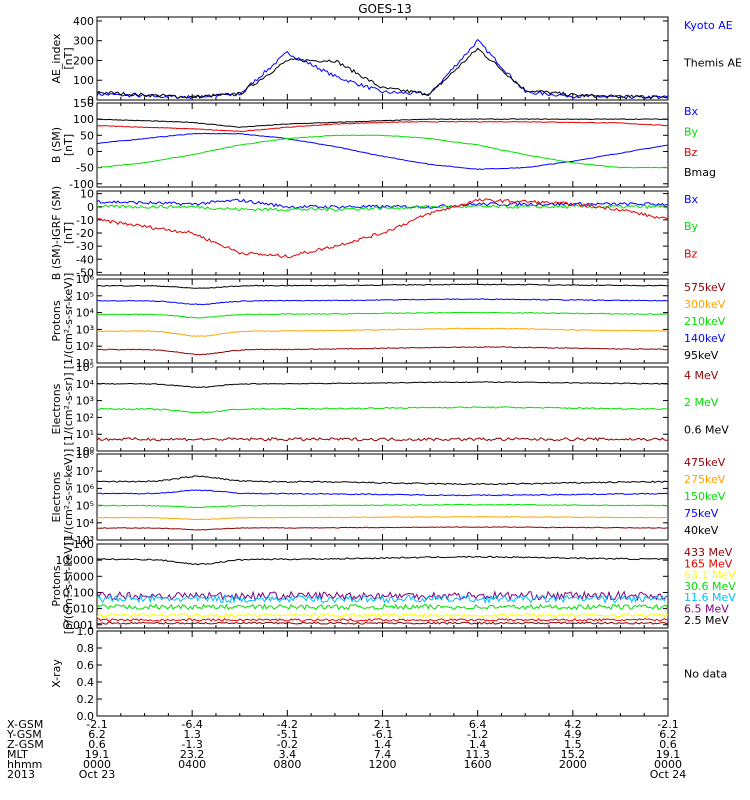  What do you see at coordinates (708, 552) in the screenshot?
I see `legend-item: 433 MeV` at bounding box center [708, 552].